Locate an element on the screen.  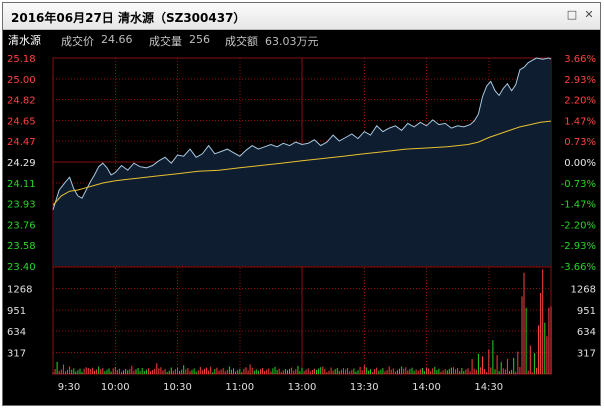
price-tick-label: 23.93 is located at coordinates (21, 205).